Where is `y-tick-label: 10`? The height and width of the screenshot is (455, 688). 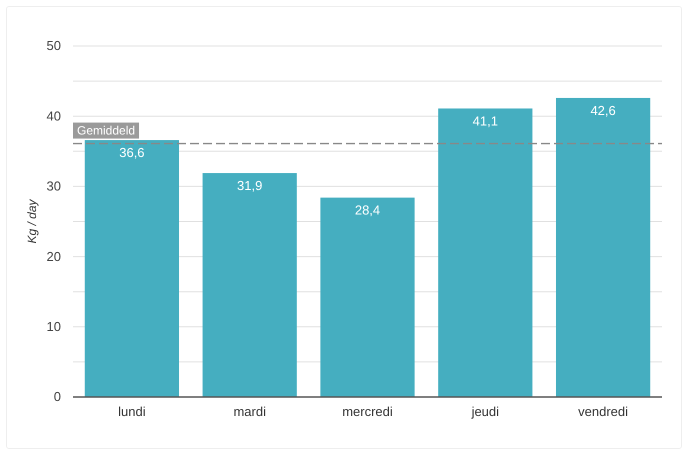 y-tick-label: 10 is located at coordinates (53, 326).